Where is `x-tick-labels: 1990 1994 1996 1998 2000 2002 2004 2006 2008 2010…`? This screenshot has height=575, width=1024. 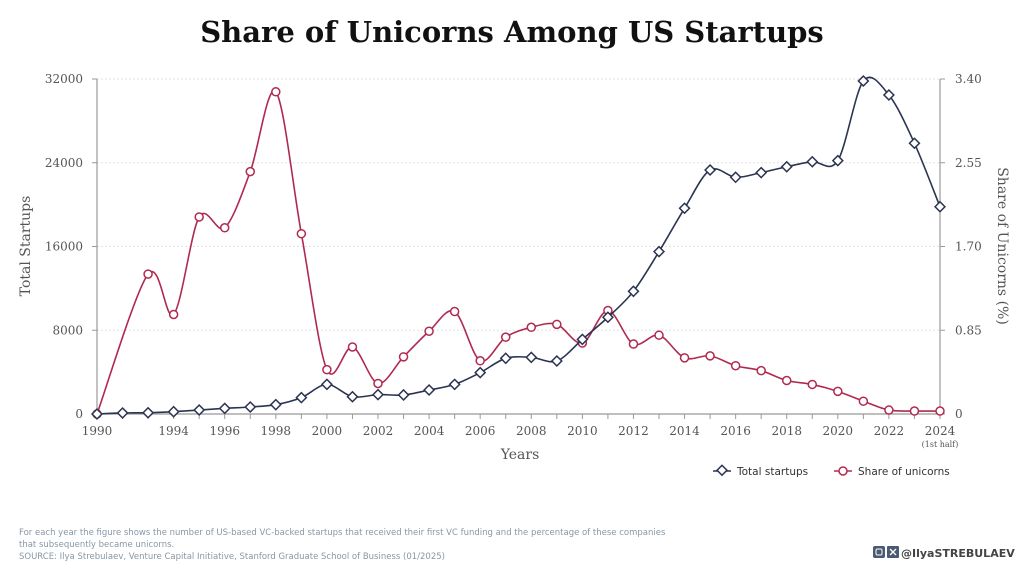 x-tick-labels: 1990 1994 1996 1998 2000 2002 2004 2006 2008 2010… is located at coordinates (520, 436).